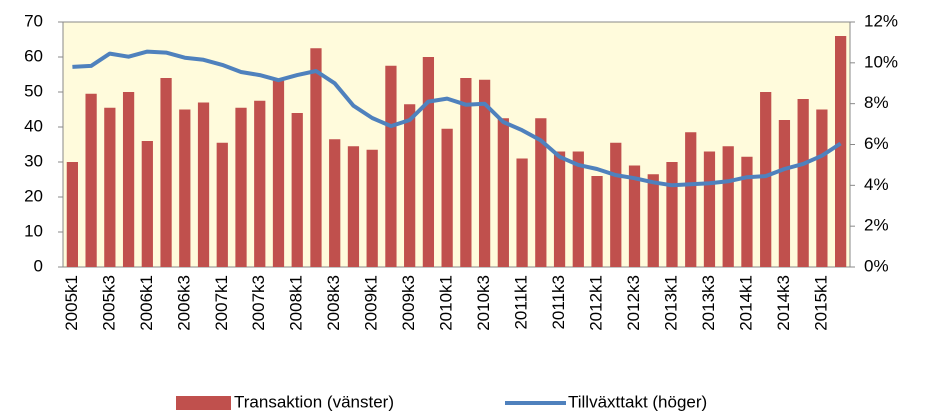 This screenshot has height=416, width=926. I want to click on x-tick-label: 2011k1, so click(521, 302).